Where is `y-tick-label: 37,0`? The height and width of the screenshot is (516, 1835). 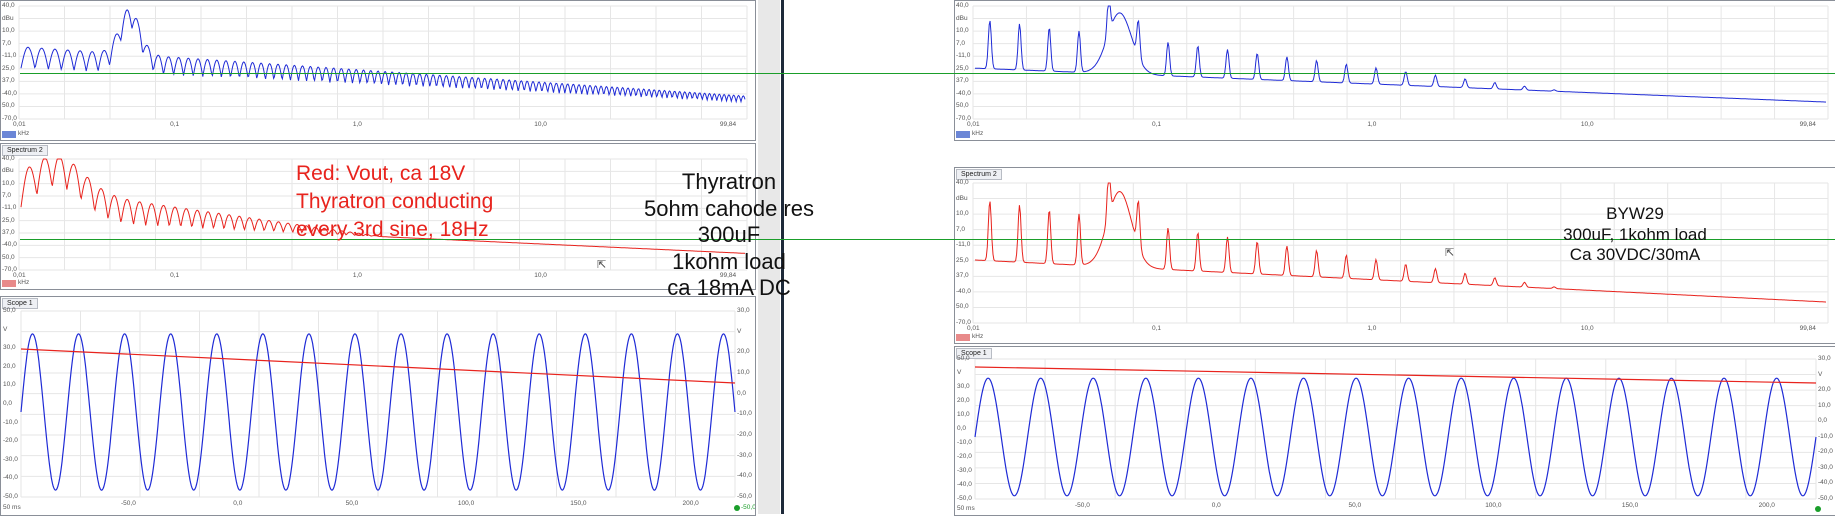 y-tick-label: 37,0 is located at coordinates (962, 276).